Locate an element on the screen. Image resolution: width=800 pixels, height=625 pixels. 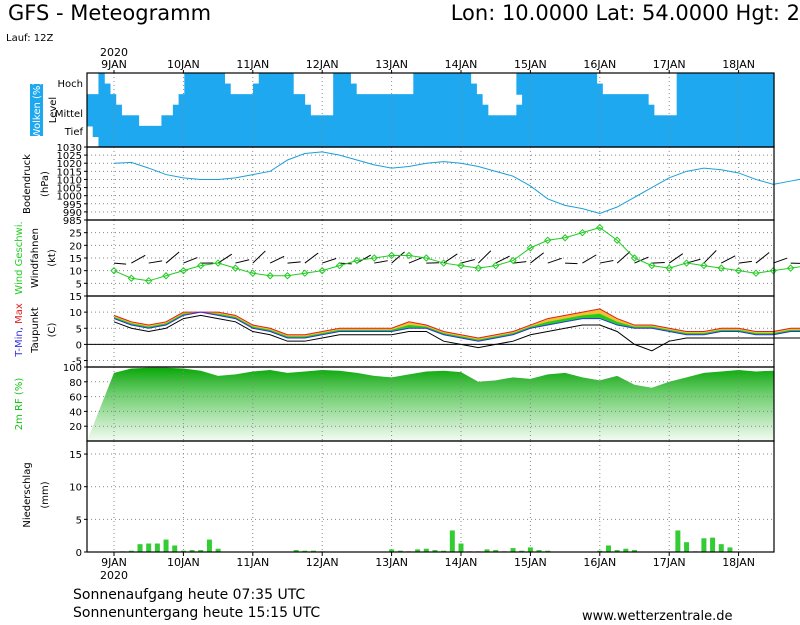
humidity-tick-label: 40 is located at coordinates (75, 412).